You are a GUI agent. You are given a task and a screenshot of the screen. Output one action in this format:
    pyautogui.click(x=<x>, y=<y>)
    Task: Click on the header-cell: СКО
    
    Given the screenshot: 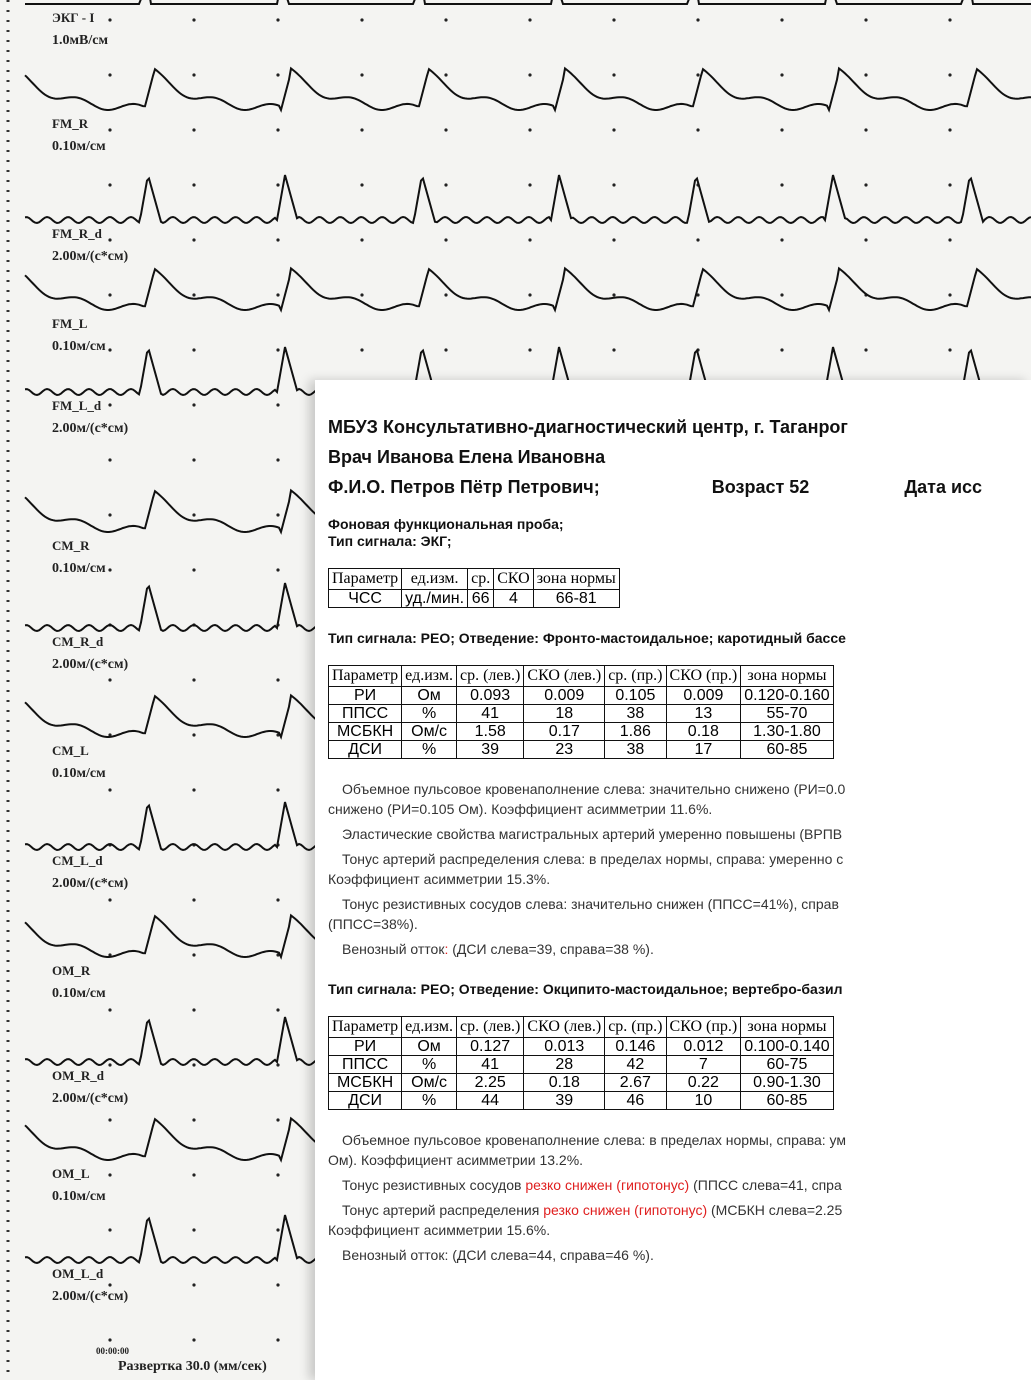 What is the action you would take?
    pyautogui.click(x=513, y=579)
    